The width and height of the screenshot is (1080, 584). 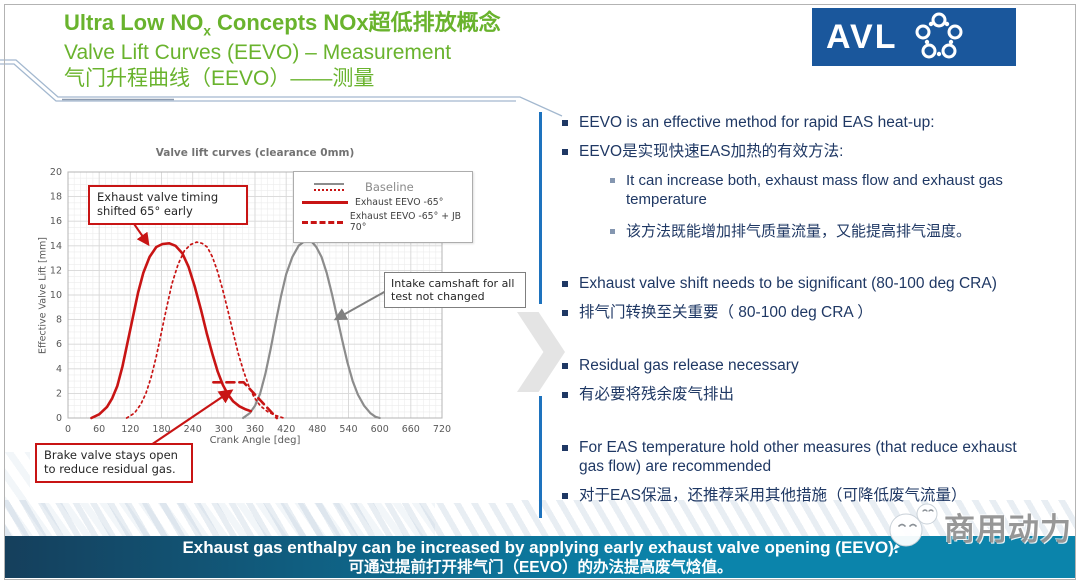 What do you see at coordinates (193, 429) in the screenshot?
I see `svg-text: 240` at bounding box center [193, 429].